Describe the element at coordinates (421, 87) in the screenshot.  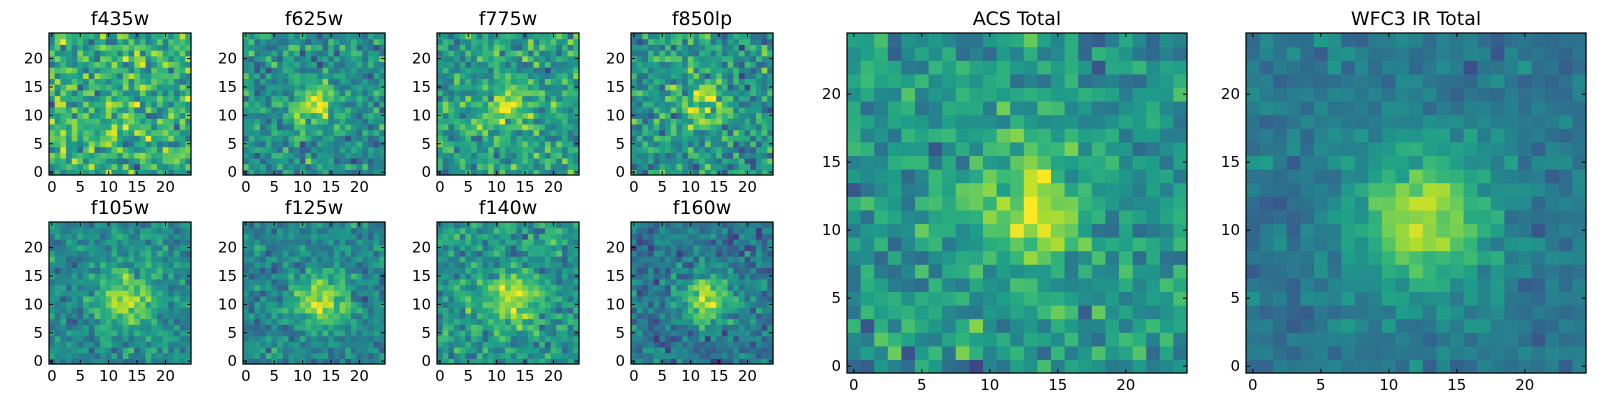
I see `y-tick-label: 15` at that location.